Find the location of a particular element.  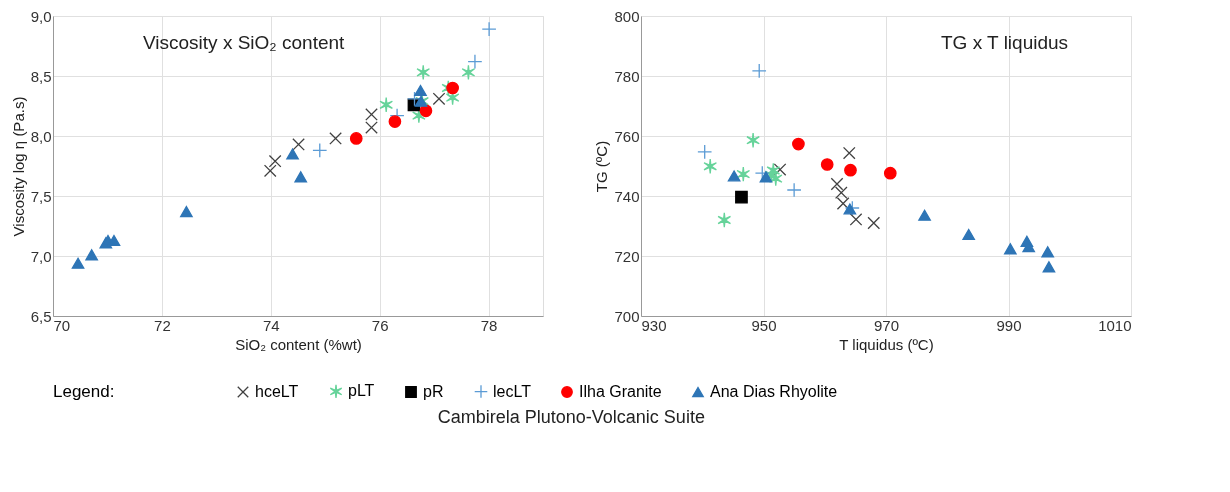

legend-label: Ana Dias Rhyolite is located at coordinates (774, 391).